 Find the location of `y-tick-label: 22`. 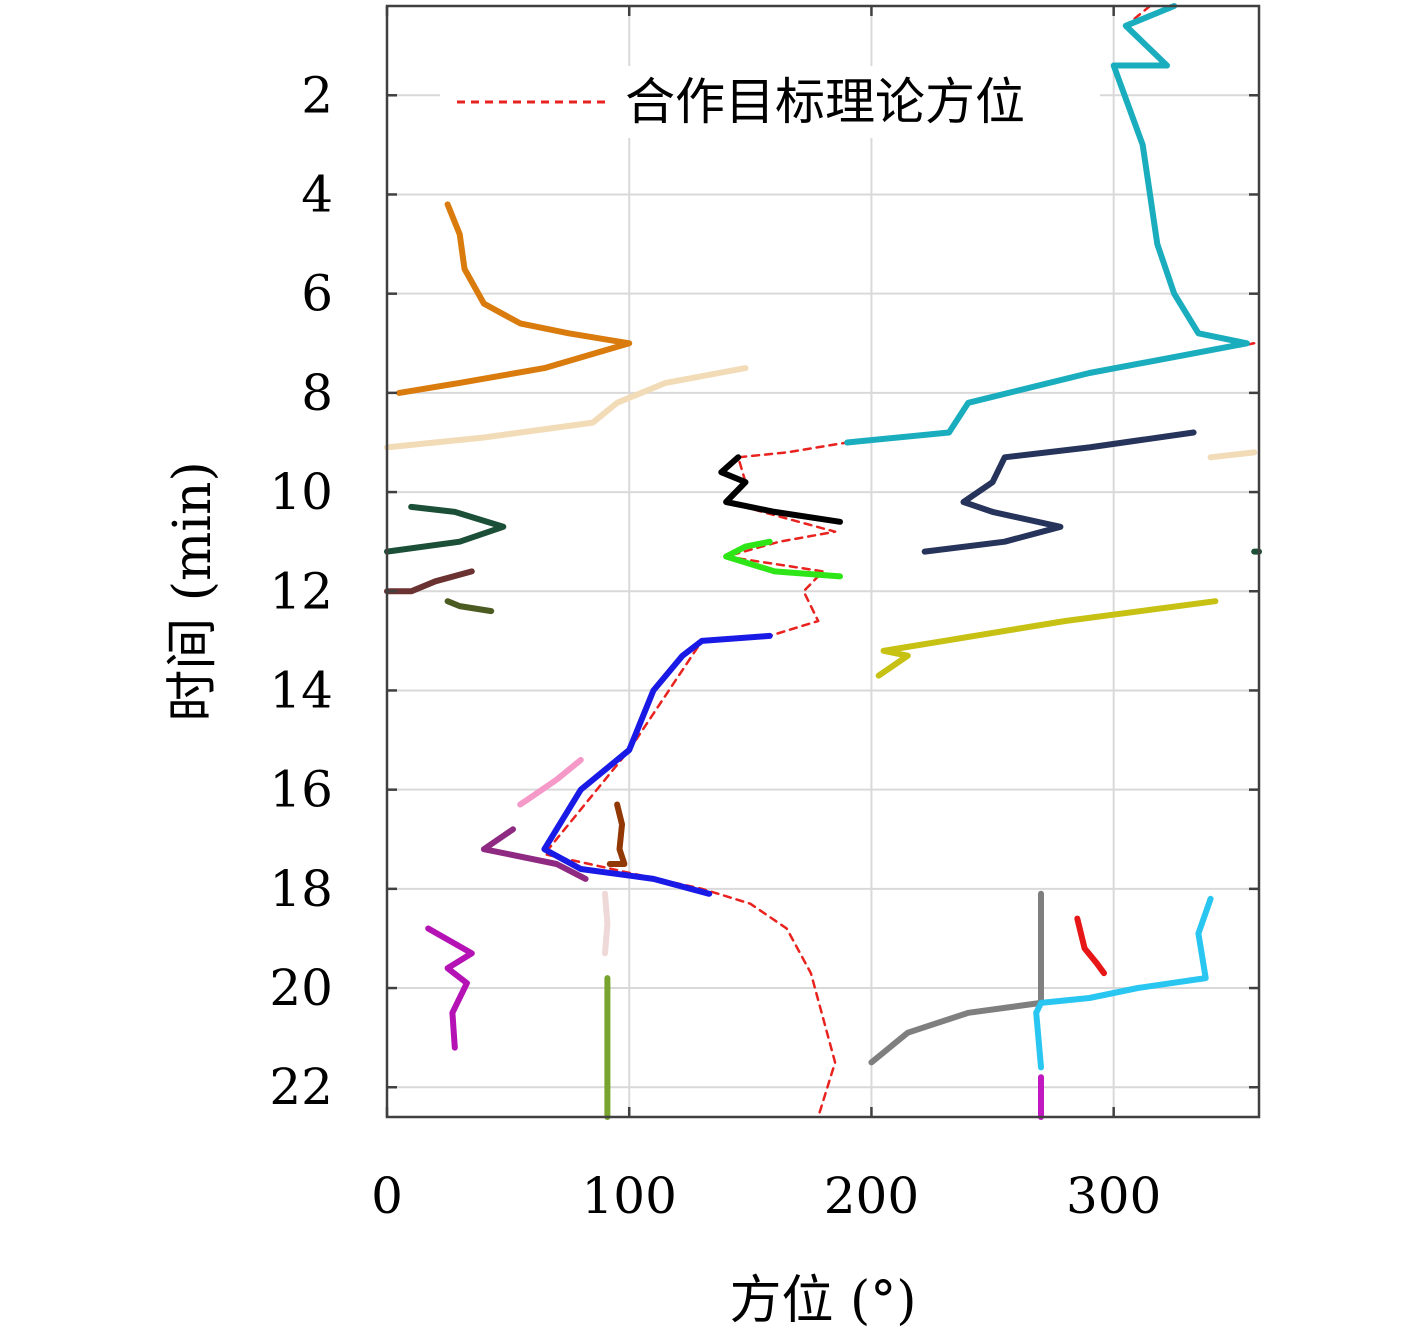

y-tick-label: 22 is located at coordinates (301, 1087).